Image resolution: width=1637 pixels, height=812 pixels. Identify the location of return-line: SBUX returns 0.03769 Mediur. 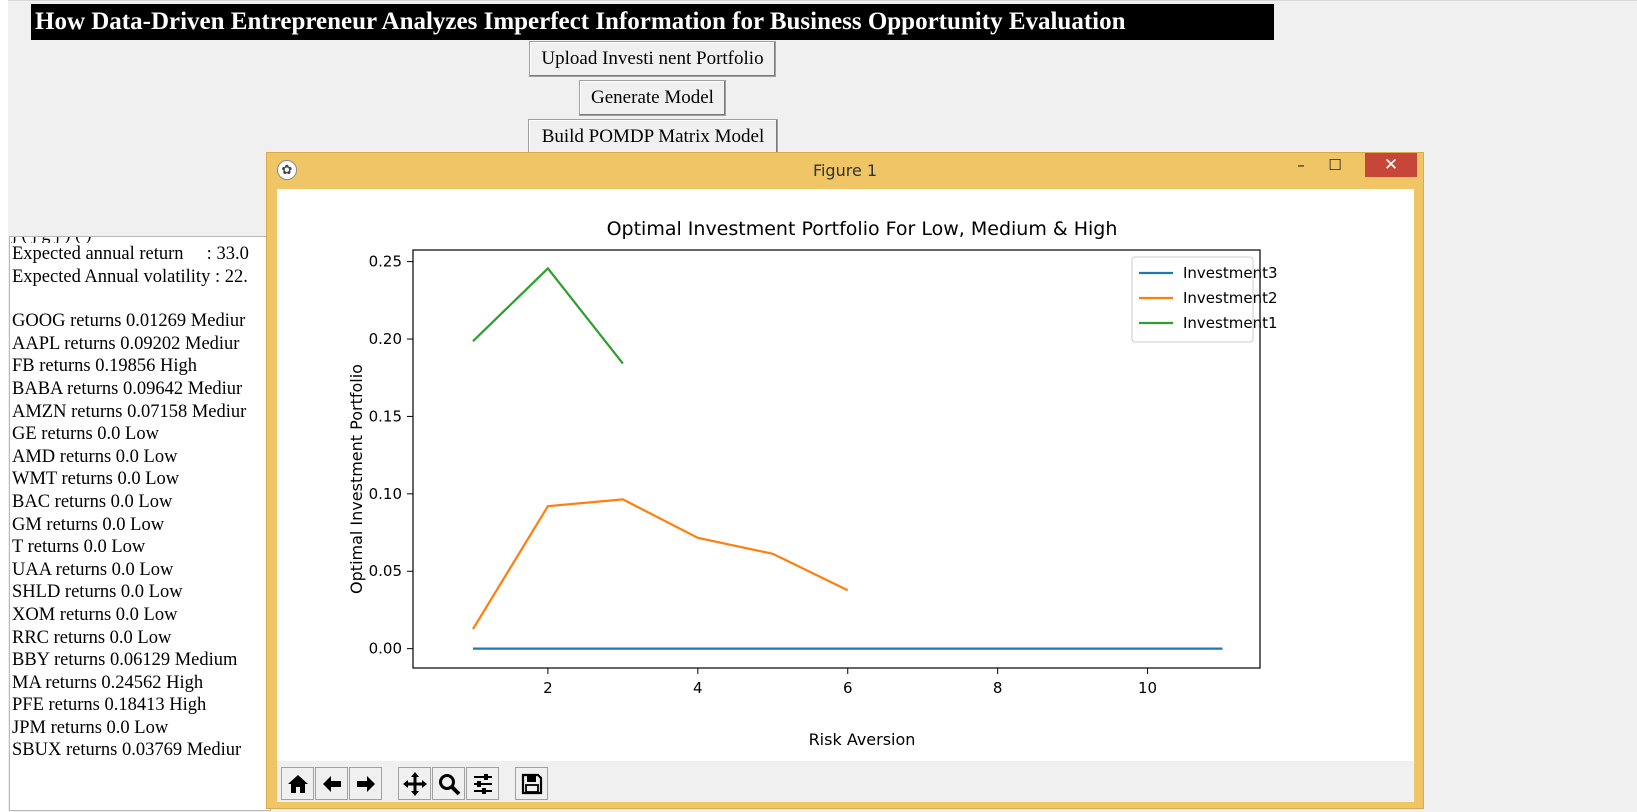
(127, 750).